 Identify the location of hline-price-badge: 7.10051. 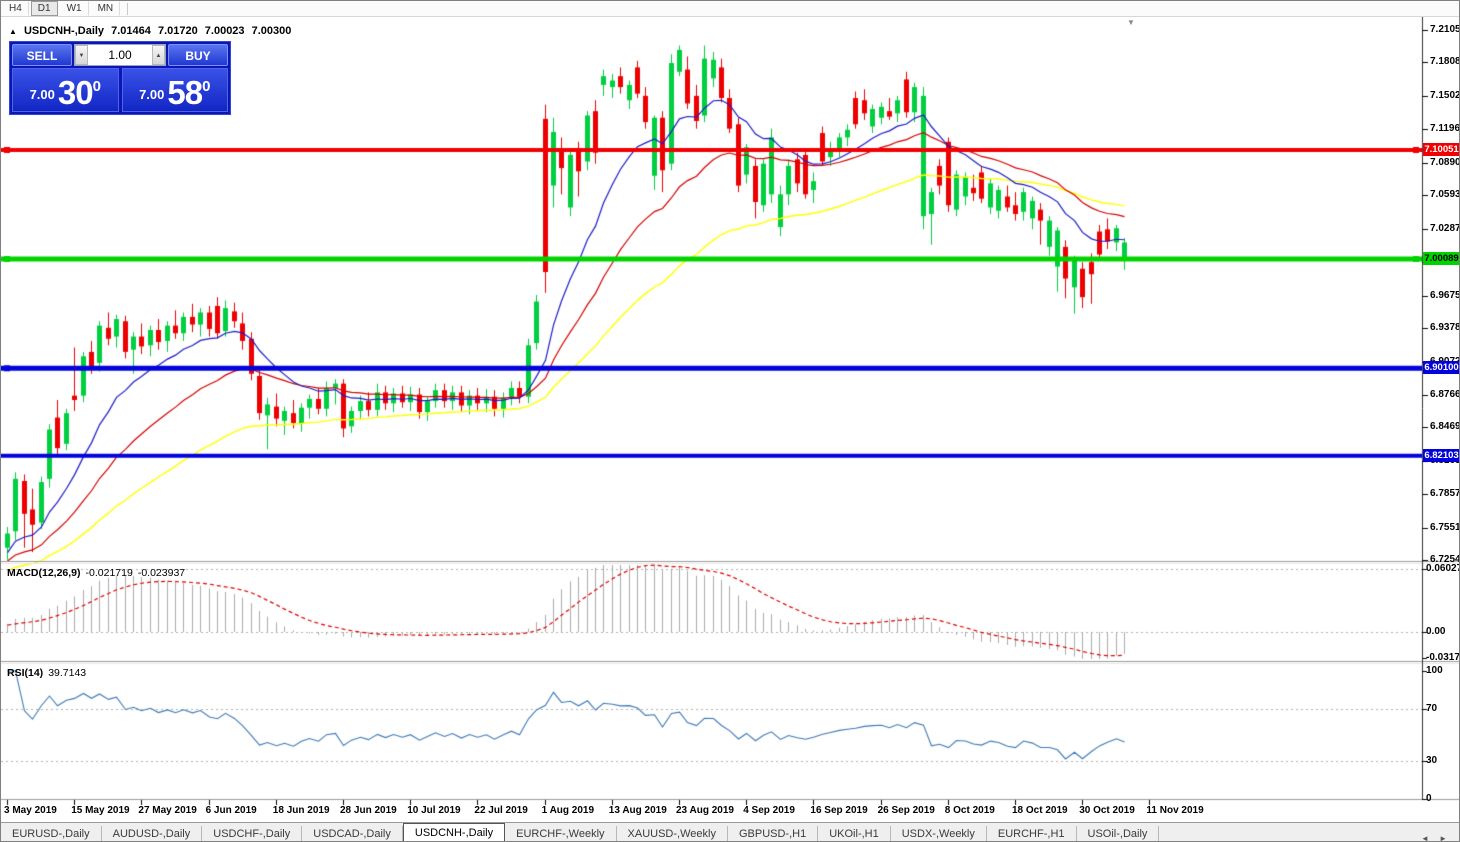
(1441, 149).